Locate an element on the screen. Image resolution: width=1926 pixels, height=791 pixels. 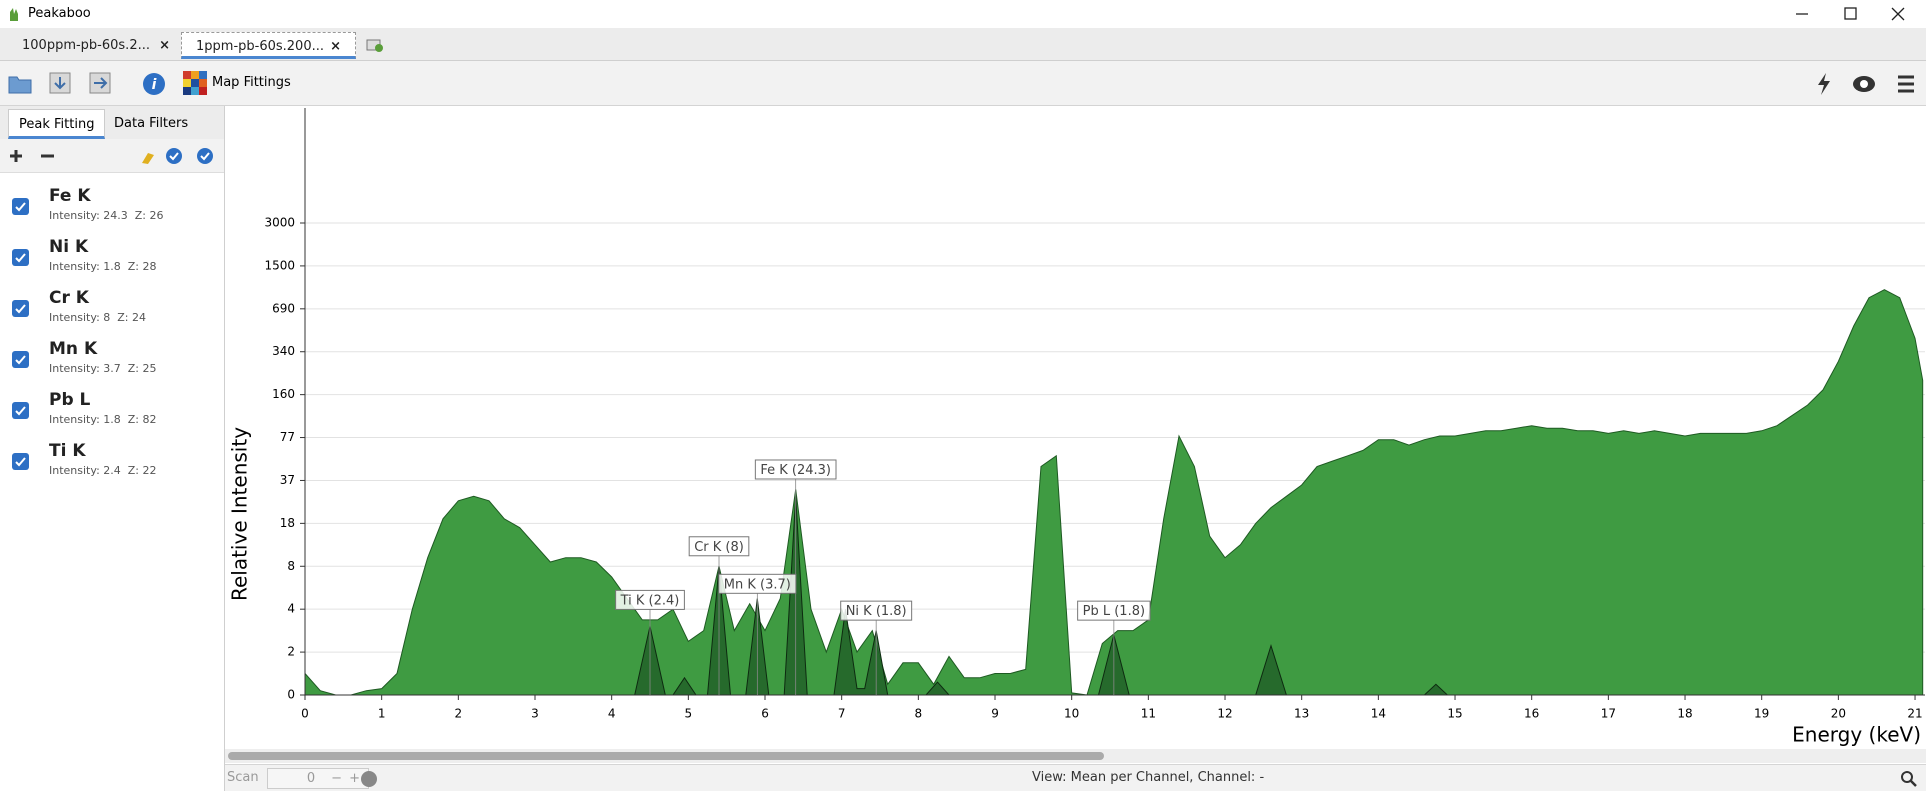
title-bar: Peakaboo is located at coordinates (963, 14).